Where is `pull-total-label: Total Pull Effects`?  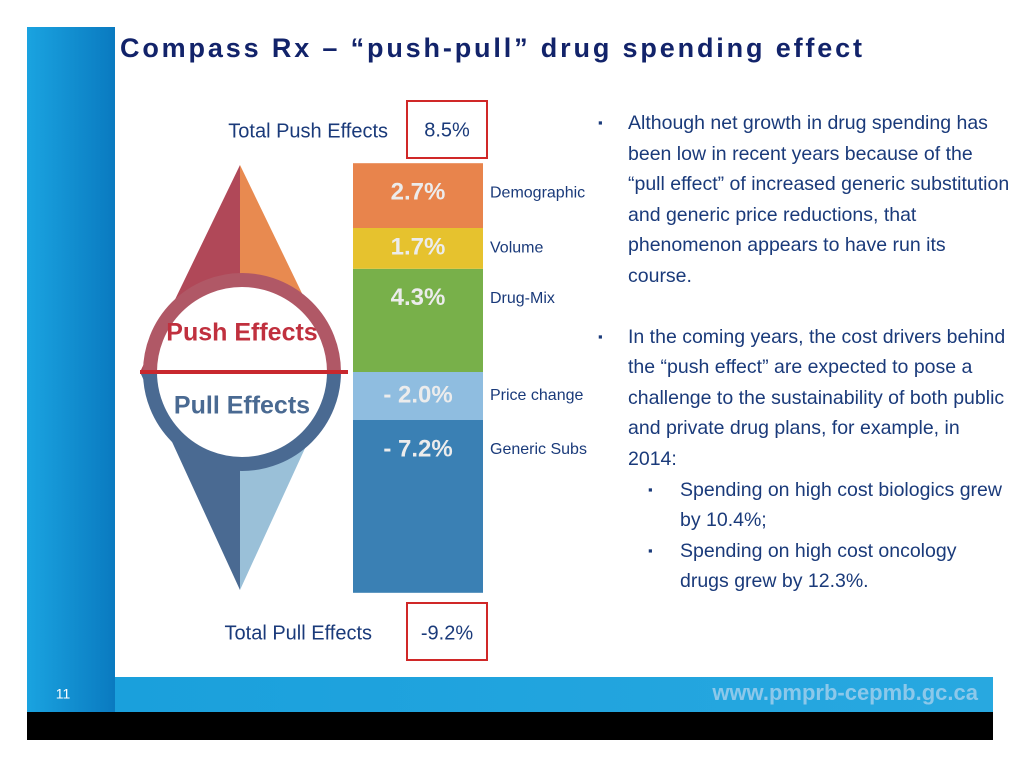 pull-total-label: Total Pull Effects is located at coordinates (298, 633).